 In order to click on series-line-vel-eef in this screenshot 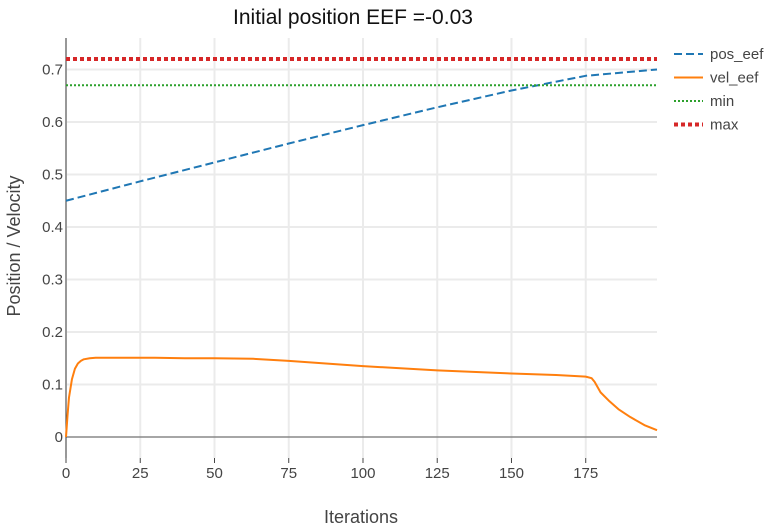, I will do `click(361, 397)`.